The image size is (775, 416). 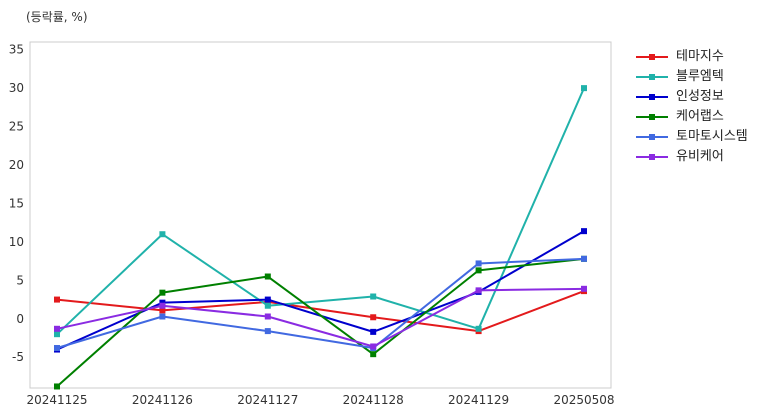 I want to click on legend-label: 케어랩스, so click(x=700, y=116).